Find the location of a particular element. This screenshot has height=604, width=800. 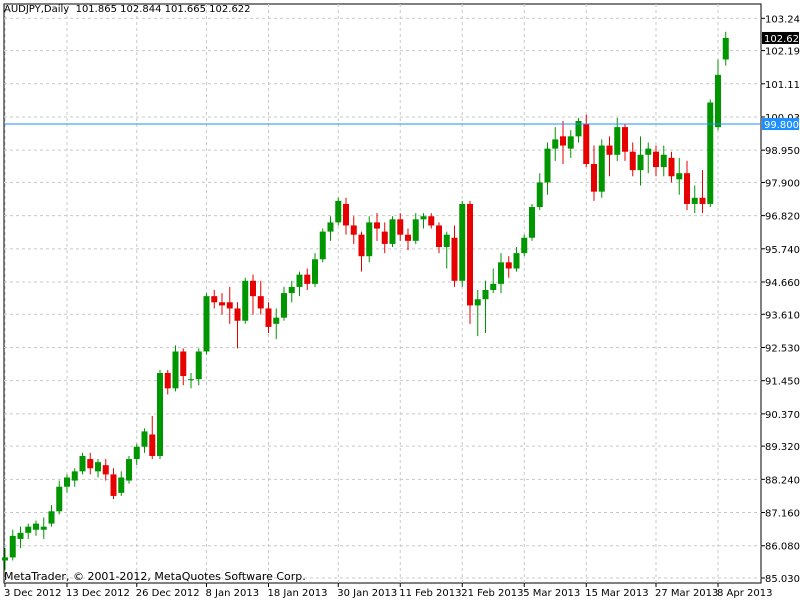

y-tick-label: 89.320 is located at coordinates (782, 447).